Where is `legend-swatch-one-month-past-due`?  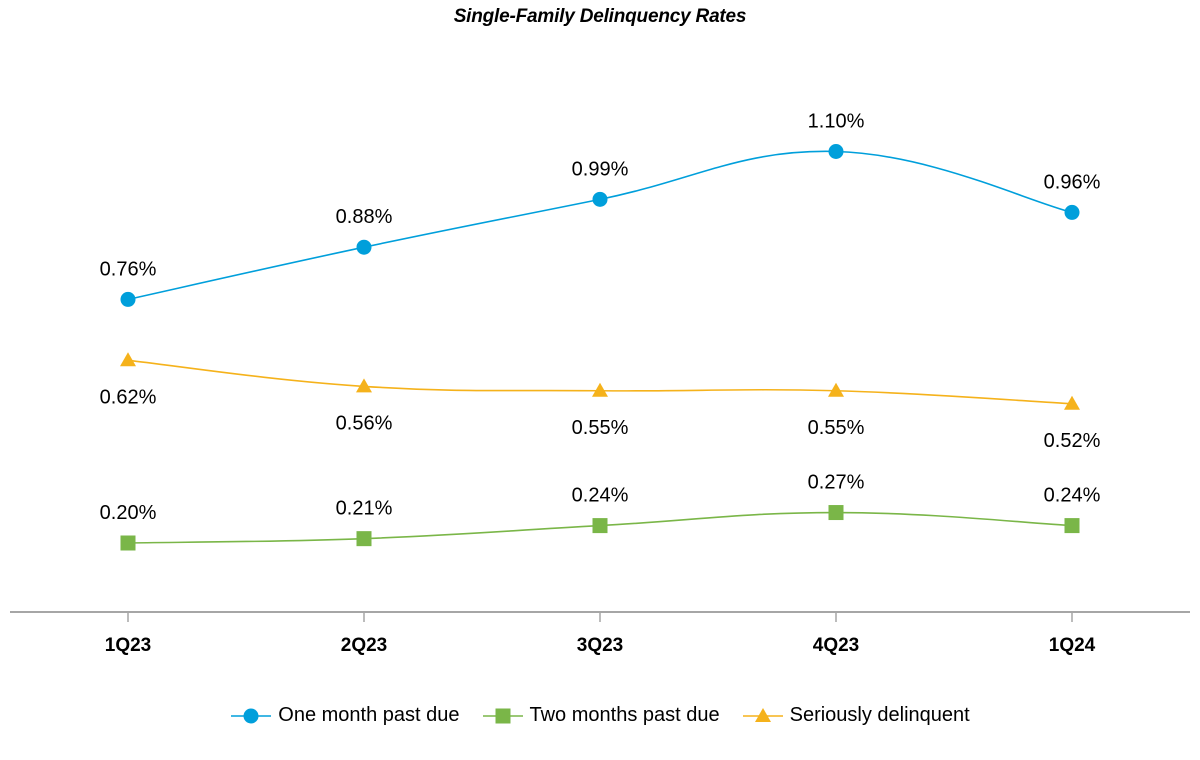
legend-swatch-one-month-past-due is located at coordinates (251, 715).